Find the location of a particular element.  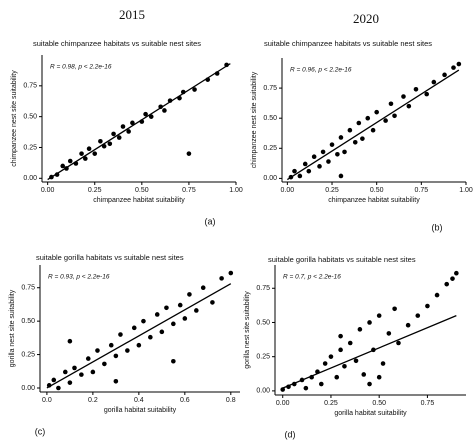

annotation: R = 0.93, p < 2.2e-16 is located at coordinates (79, 277).